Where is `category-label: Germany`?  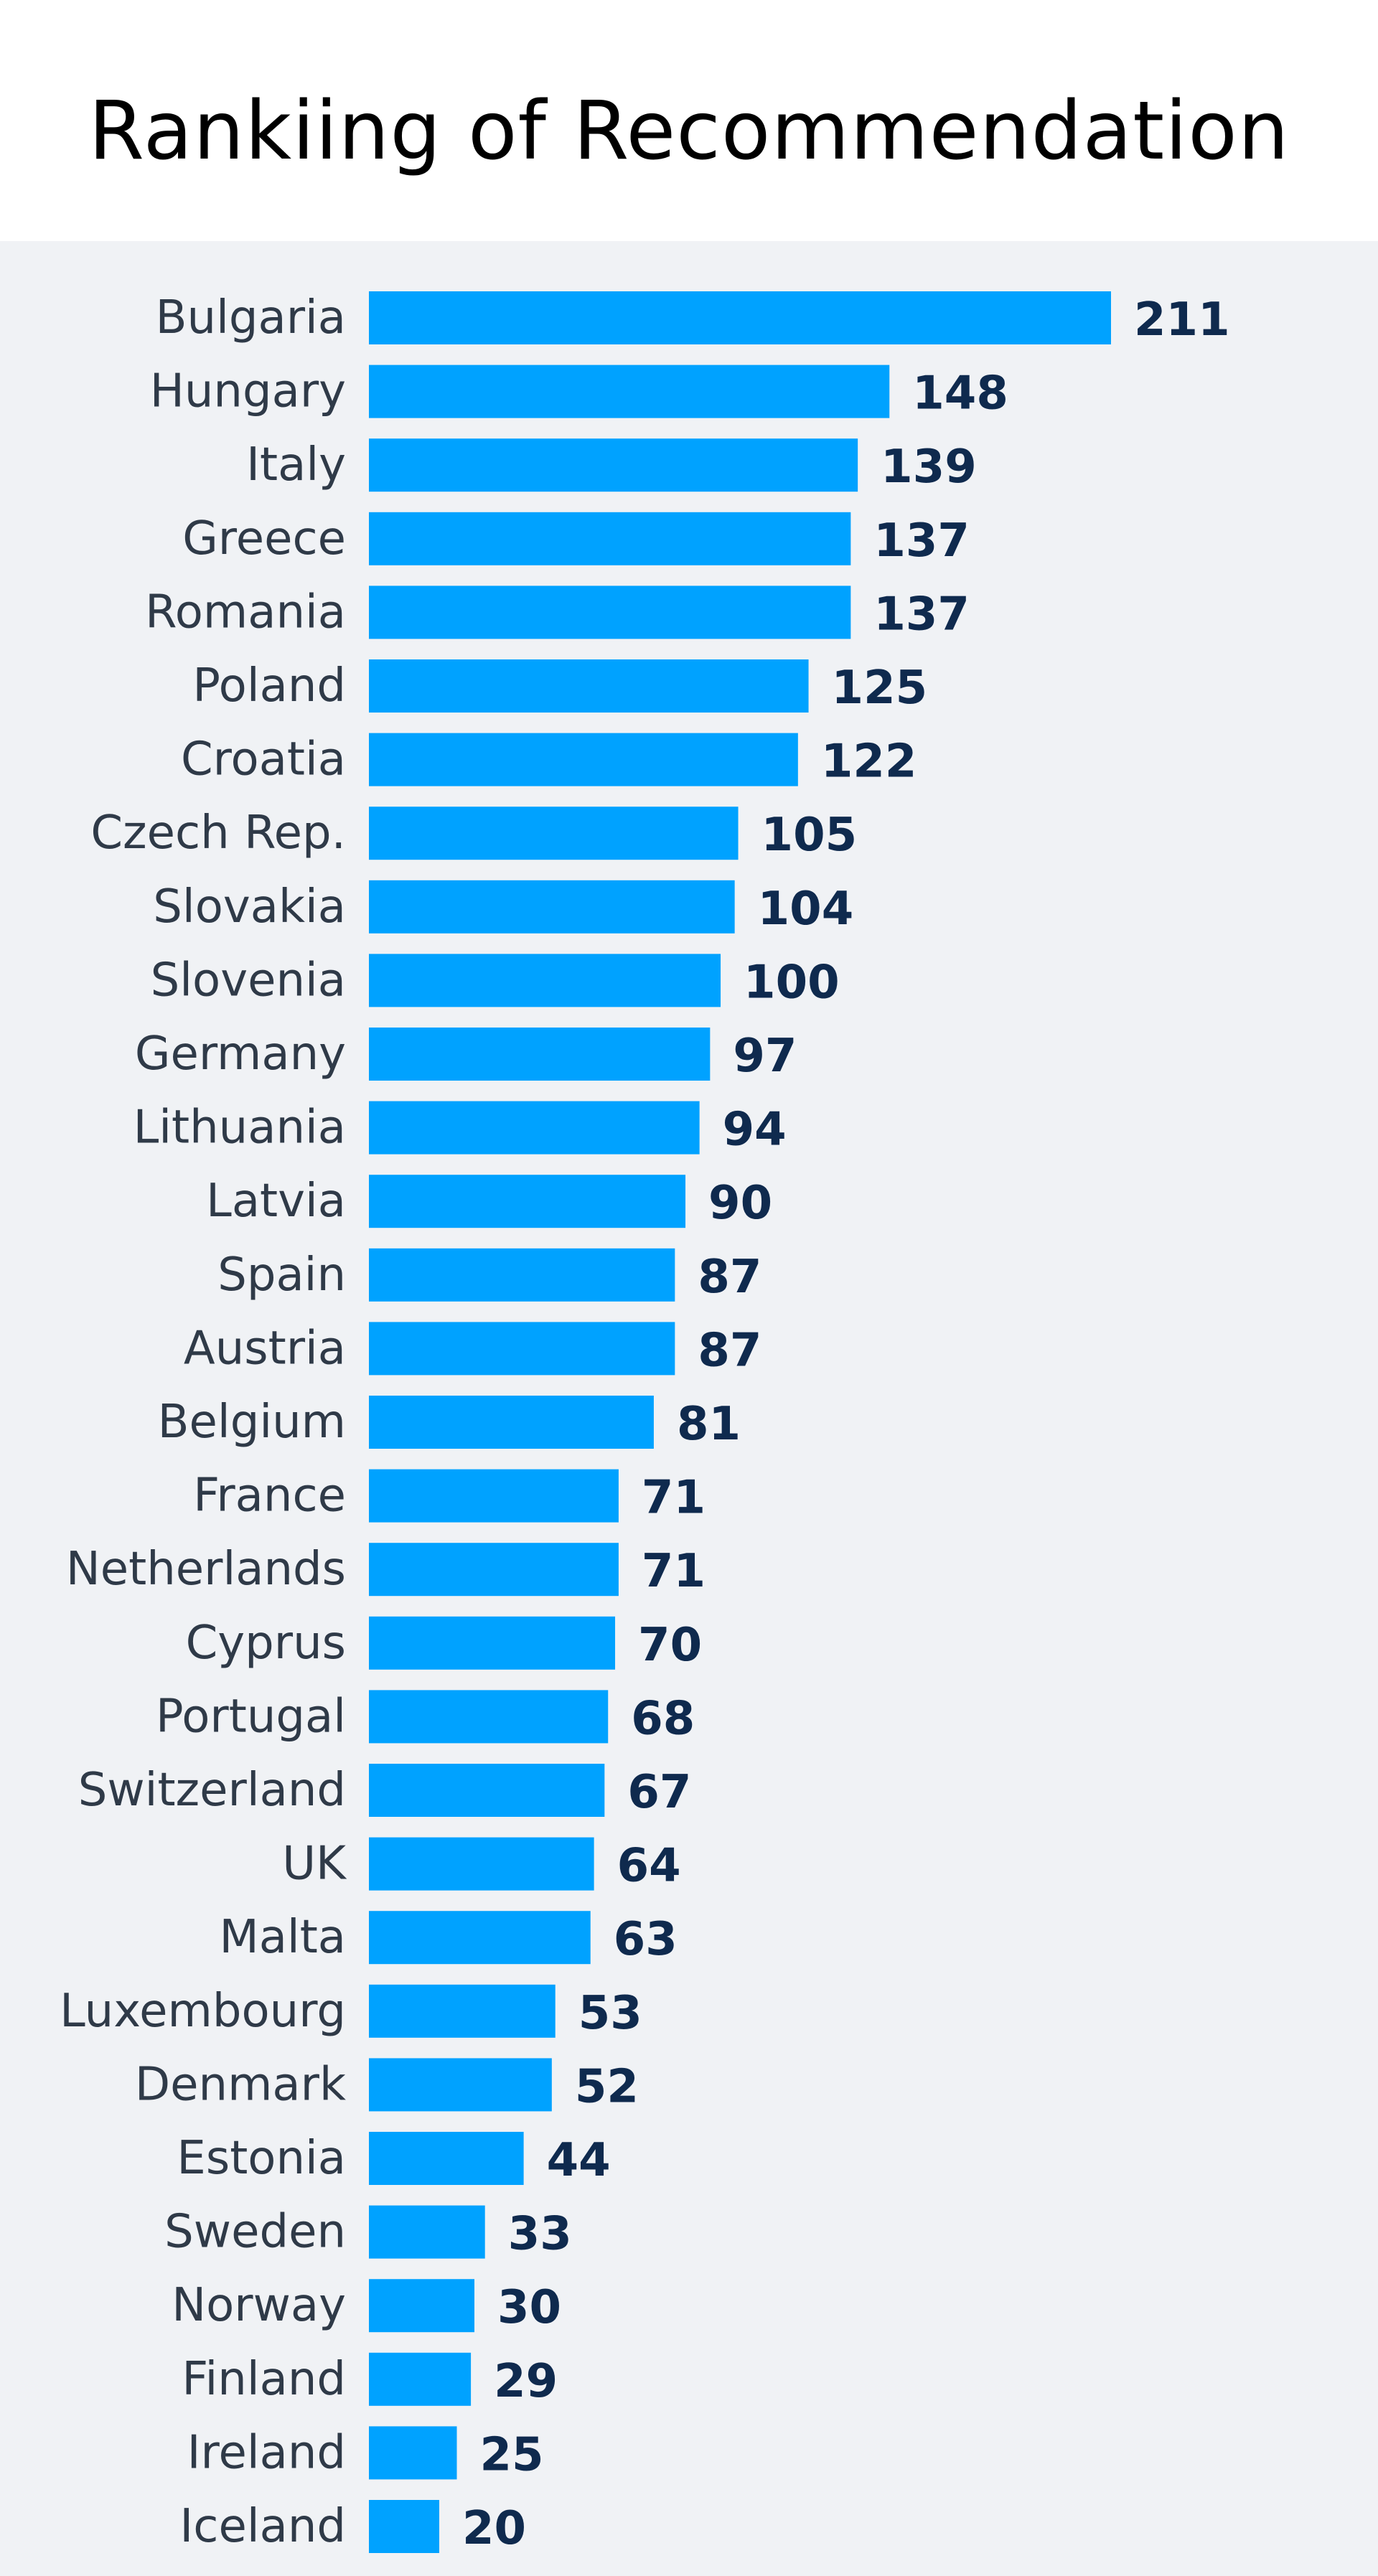 category-label: Germany is located at coordinates (240, 1054).